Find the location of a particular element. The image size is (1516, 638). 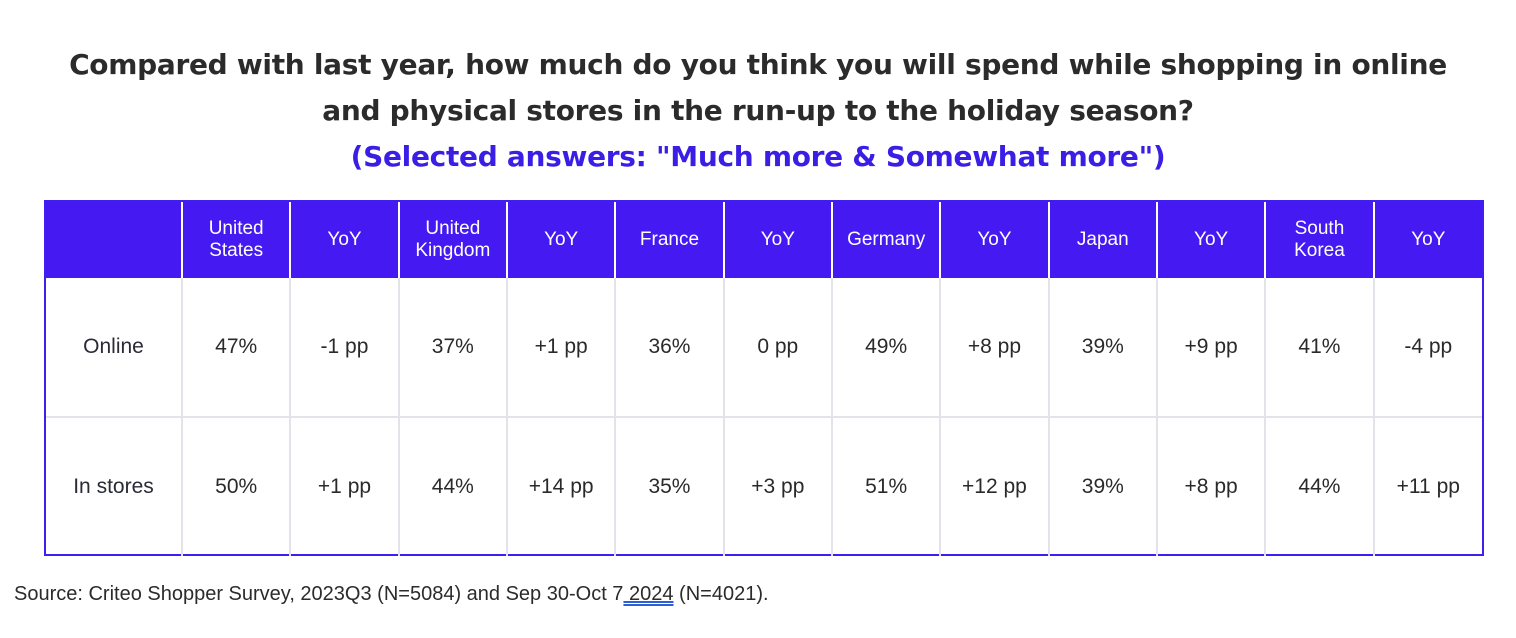

header-label-line: States is located at coordinates (236, 250).